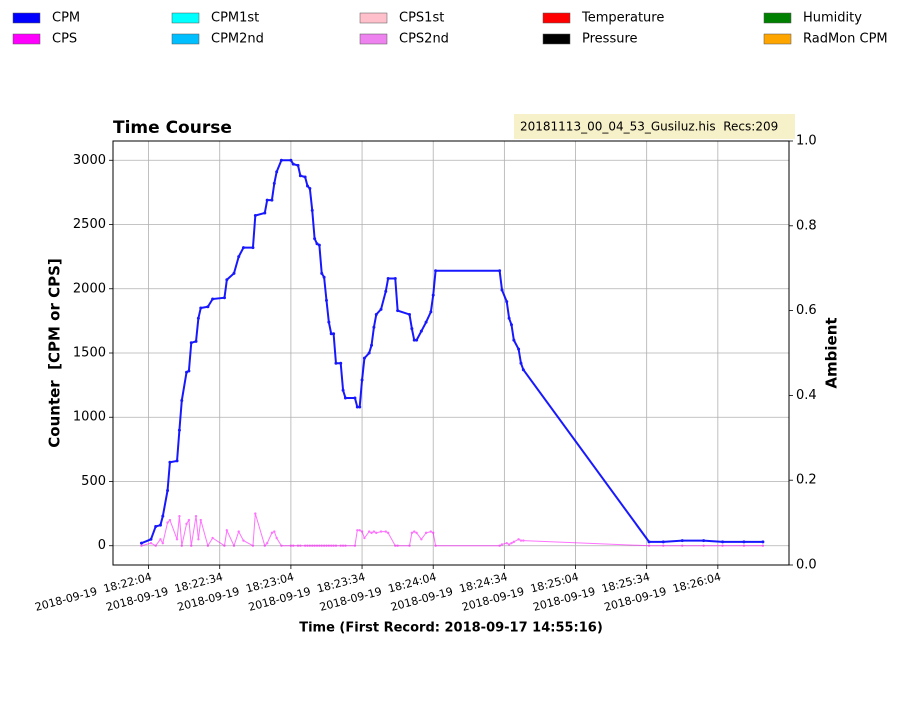  Describe the element at coordinates (610, 39) in the screenshot. I see `legend-label: Pressure` at that location.